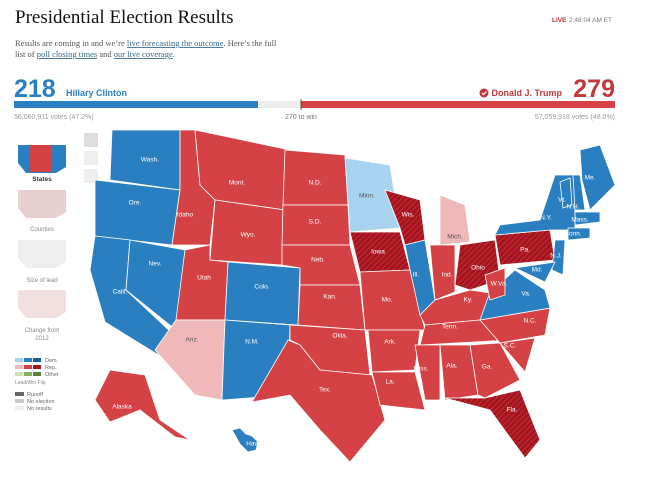 The image size is (648, 480). Describe the element at coordinates (420, 369) in the screenshot. I see `state-label: Miss.` at that location.